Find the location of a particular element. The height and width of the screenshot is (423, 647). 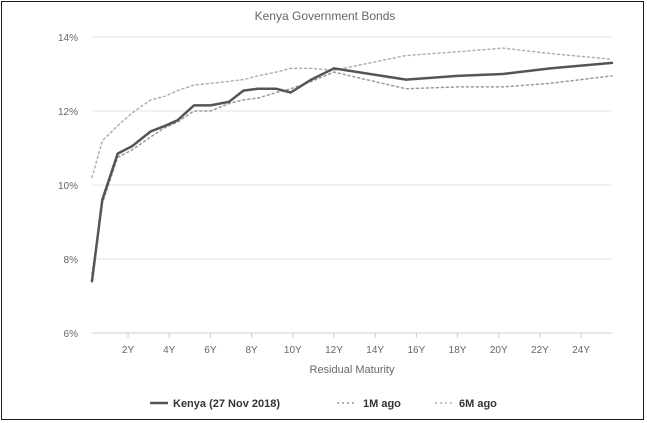

legend-item-label: 1M ago is located at coordinates (382, 404).